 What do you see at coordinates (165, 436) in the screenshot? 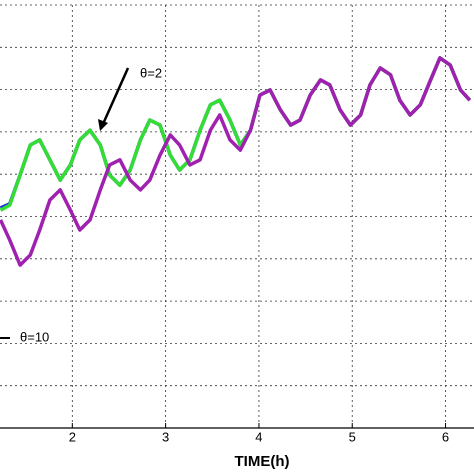
I see `x-tick-label: 3` at bounding box center [165, 436].